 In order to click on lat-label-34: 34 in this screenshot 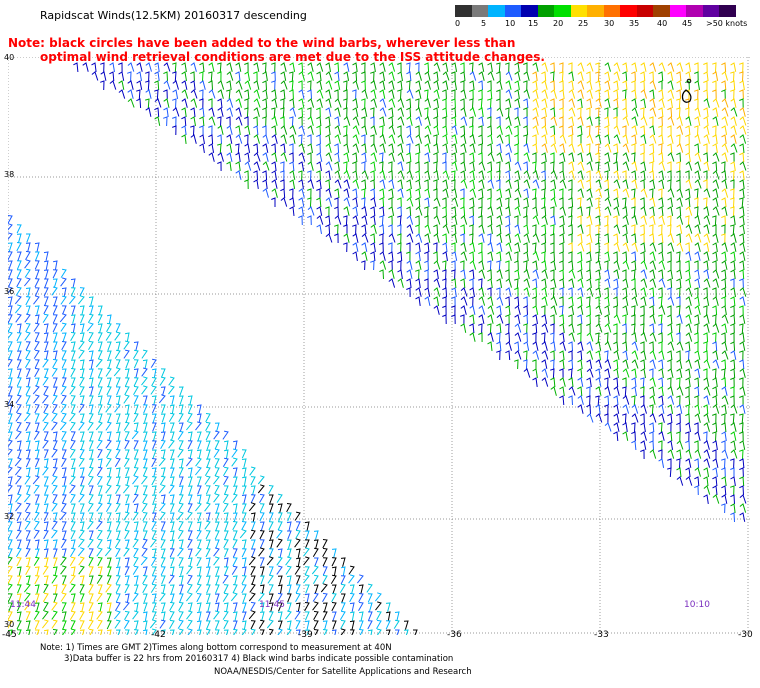, I will do `click(9, 404)`.